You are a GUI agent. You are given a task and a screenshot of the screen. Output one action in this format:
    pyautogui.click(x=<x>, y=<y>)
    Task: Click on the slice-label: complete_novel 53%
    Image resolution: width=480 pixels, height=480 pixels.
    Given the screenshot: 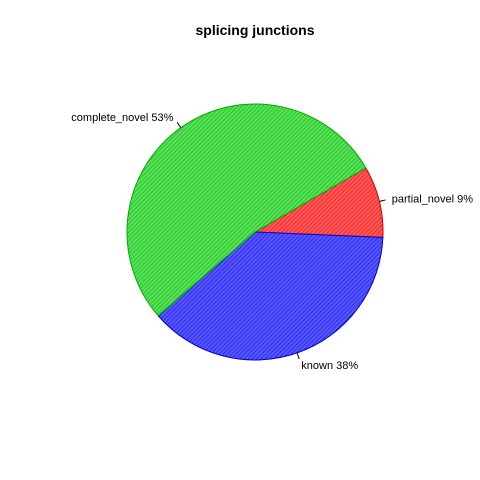 What is the action you would take?
    pyautogui.click(x=122, y=118)
    